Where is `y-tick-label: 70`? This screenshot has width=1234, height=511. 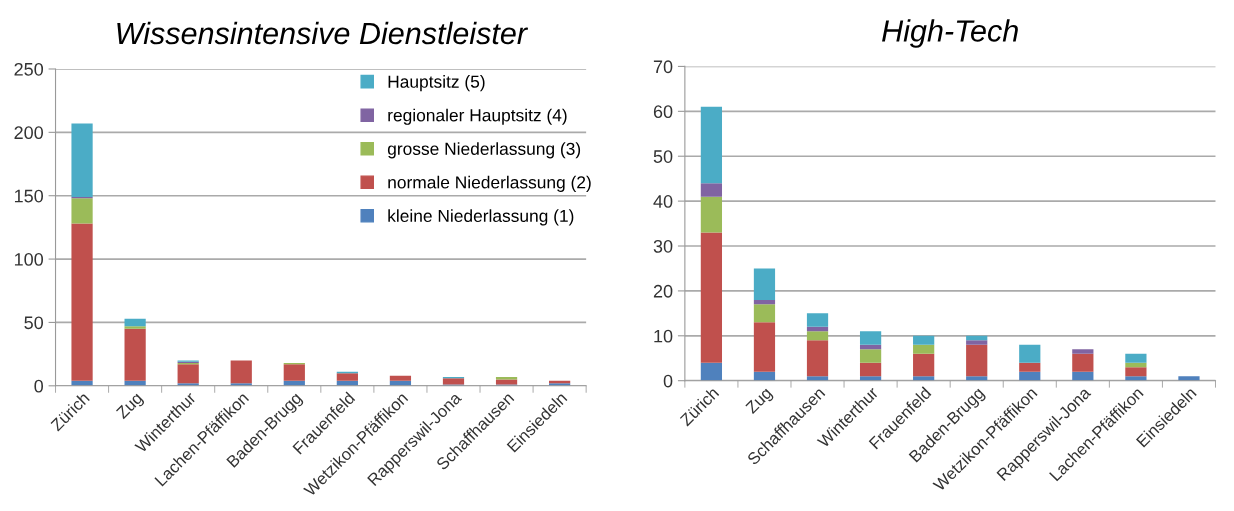 y-tick-label: 70 is located at coordinates (663, 67).